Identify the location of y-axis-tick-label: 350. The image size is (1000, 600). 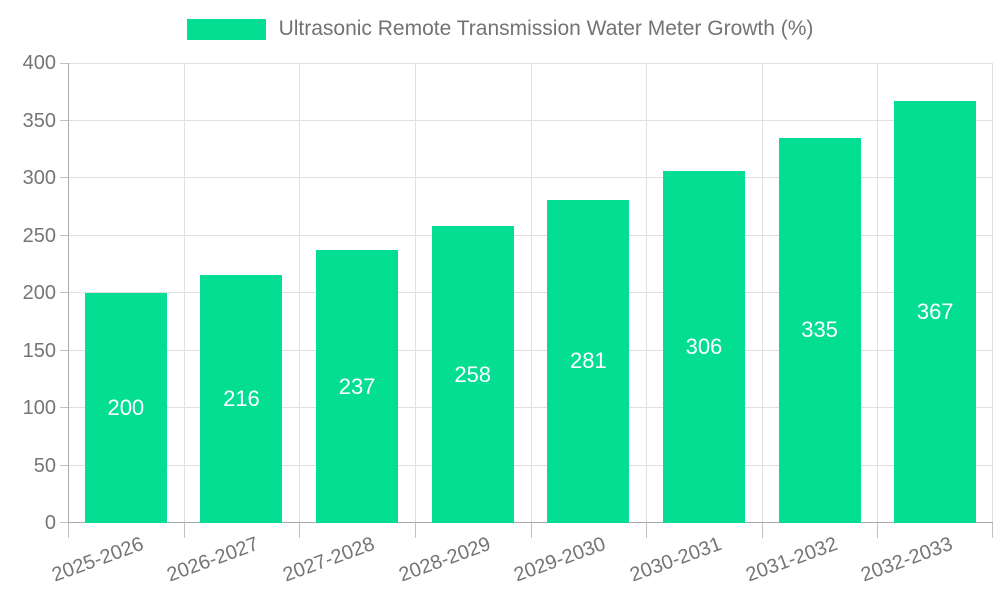
(39, 120).